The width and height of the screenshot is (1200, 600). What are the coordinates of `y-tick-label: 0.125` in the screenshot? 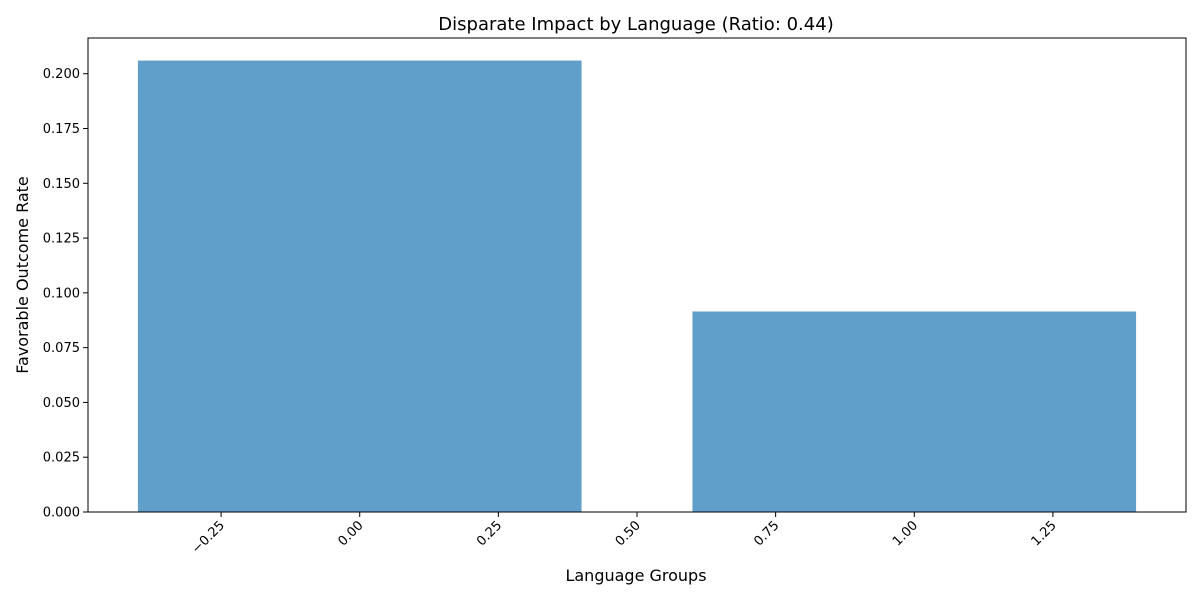 It's located at (61, 239).